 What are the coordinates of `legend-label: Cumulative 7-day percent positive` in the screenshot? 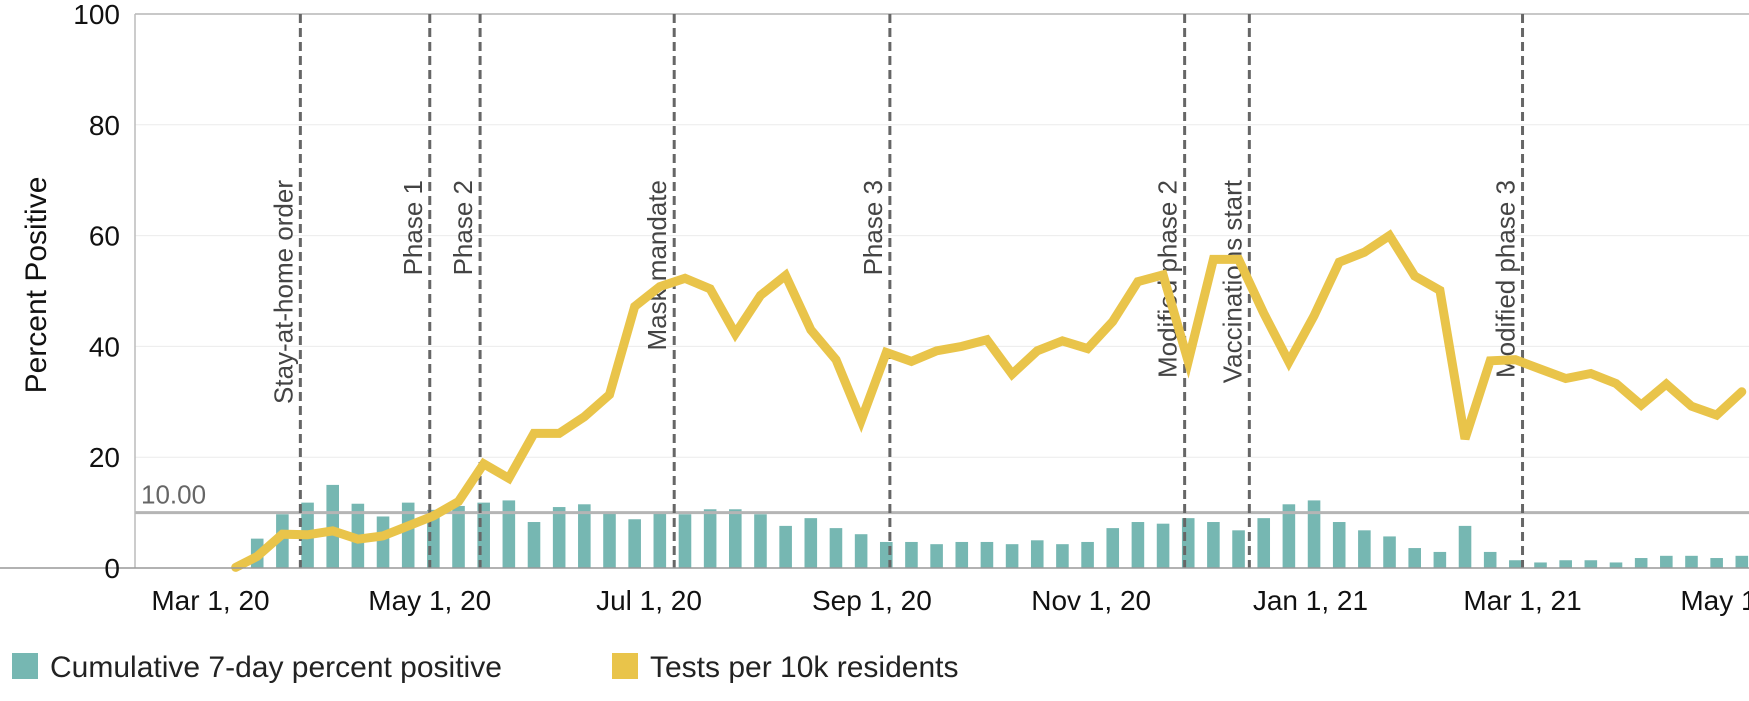 It's located at (276, 667).